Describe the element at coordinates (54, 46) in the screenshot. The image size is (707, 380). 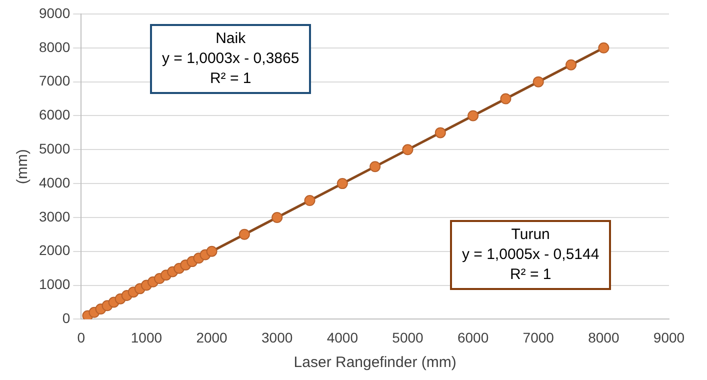
I see `y-tick-label: 8000` at that location.